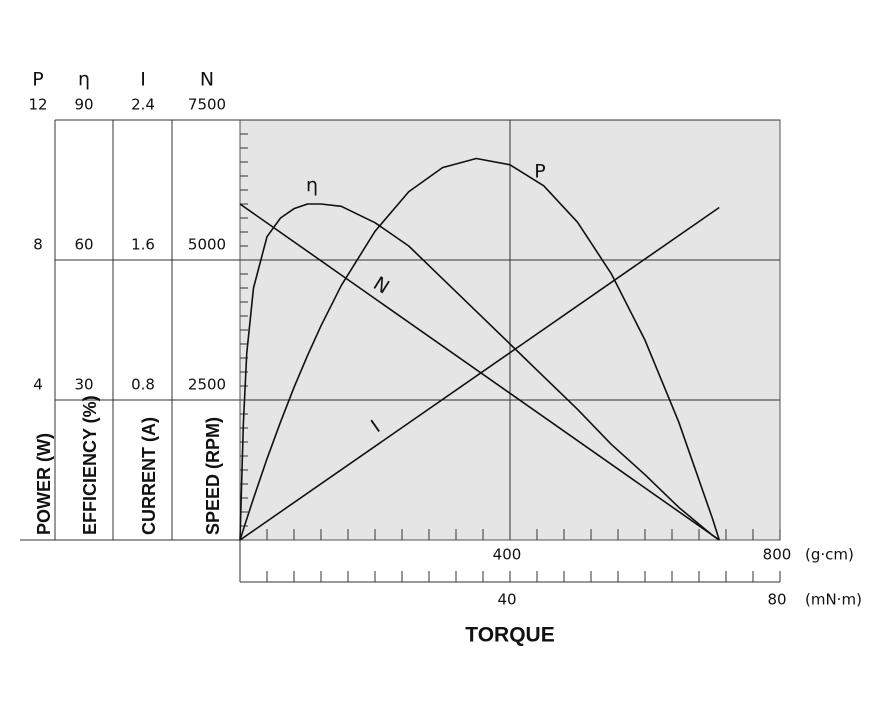  Describe the element at coordinates (207, 105) in the screenshot. I see `y-tick-label: 7500` at that location.